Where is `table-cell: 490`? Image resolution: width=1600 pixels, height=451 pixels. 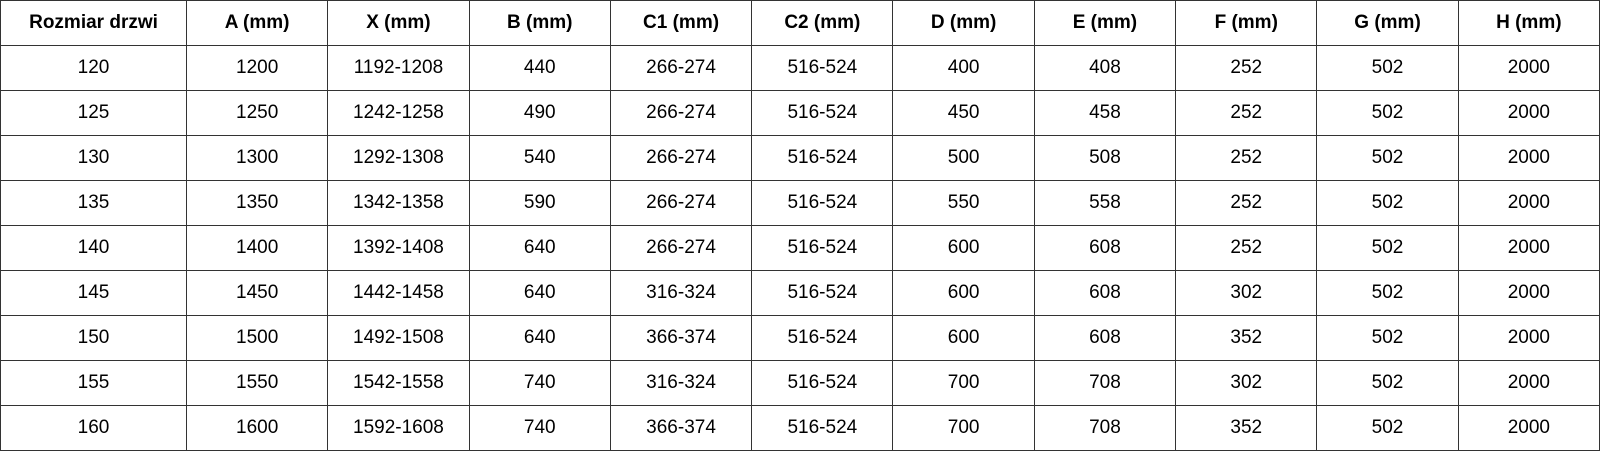
table-cell: 490 is located at coordinates (539, 113).